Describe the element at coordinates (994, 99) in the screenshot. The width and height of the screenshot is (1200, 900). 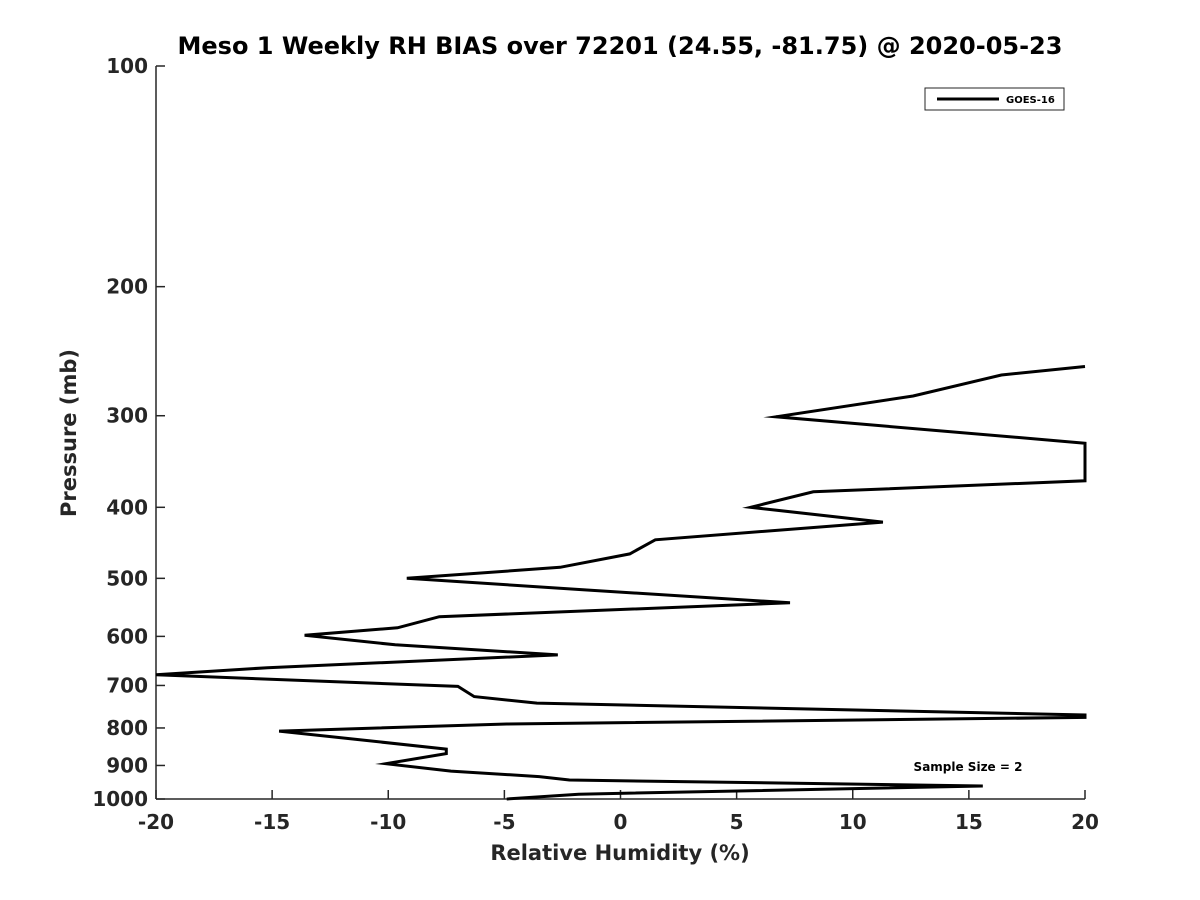
I see `legend: GOES-16` at that location.